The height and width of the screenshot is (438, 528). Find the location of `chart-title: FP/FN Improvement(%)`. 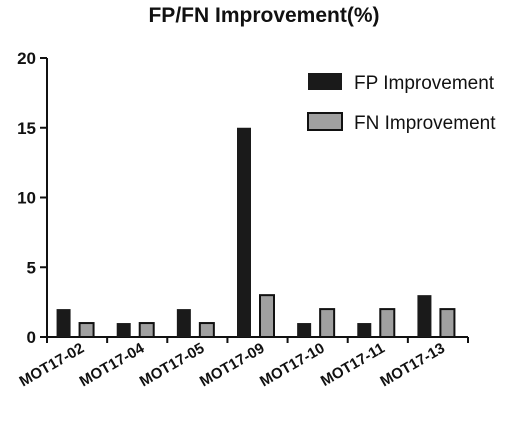

chart-title: FP/FN Improvement(%) is located at coordinates (264, 15).